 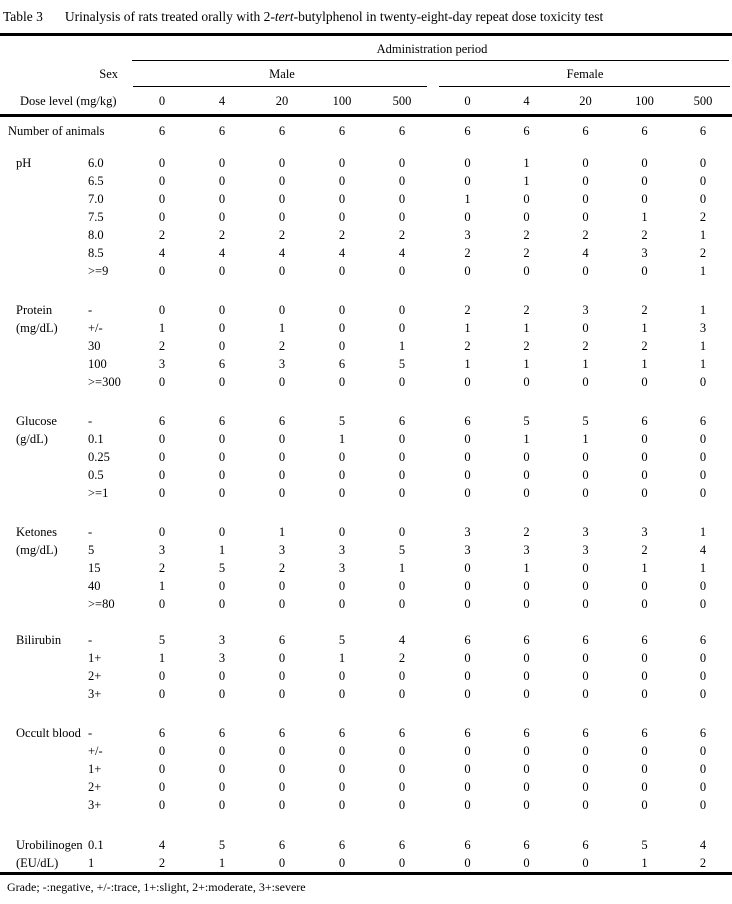 I want to click on section-unit: (EU/dL), so click(x=37, y=862).